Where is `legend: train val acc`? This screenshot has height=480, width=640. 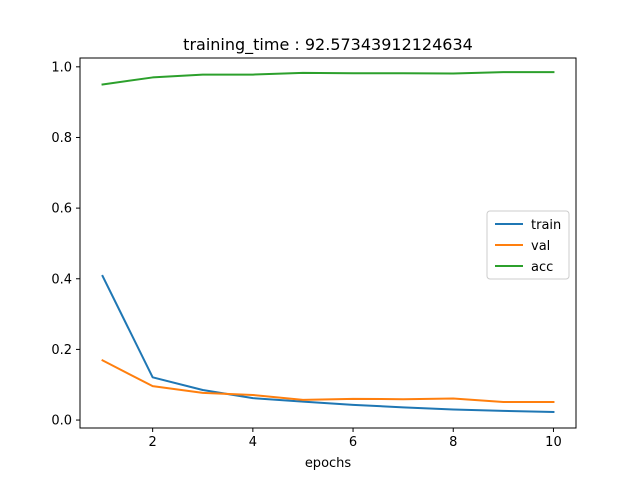
legend: train val acc is located at coordinates (528, 245).